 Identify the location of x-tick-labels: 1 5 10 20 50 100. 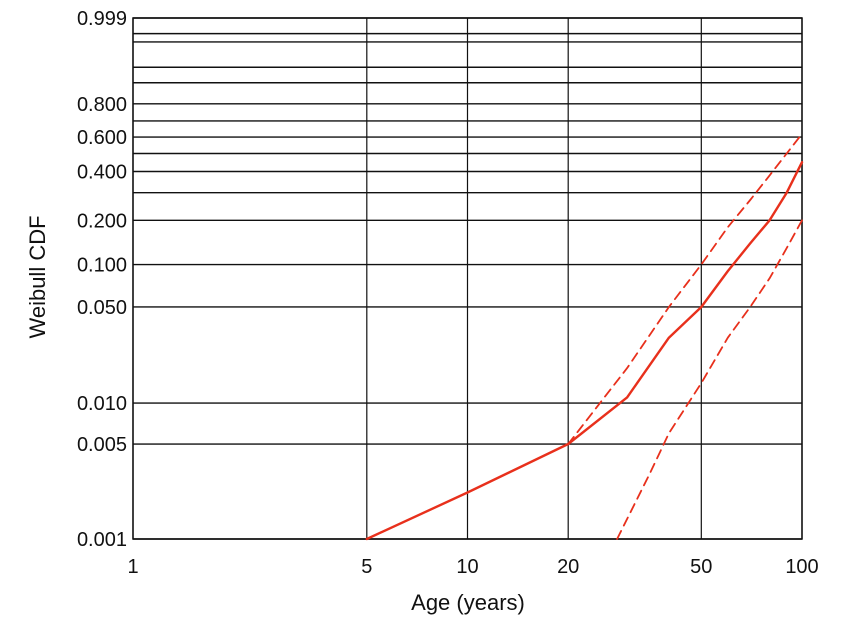
(472, 567).